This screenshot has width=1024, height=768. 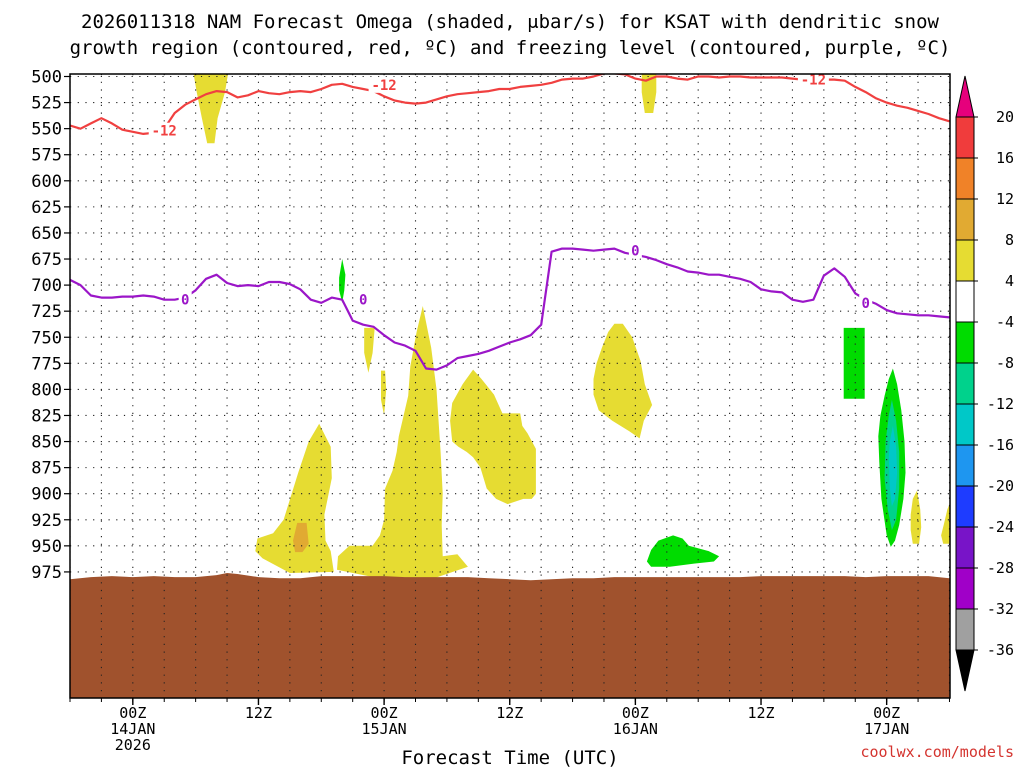 I want to click on x-tick-label: 2026, so click(x=133, y=745).